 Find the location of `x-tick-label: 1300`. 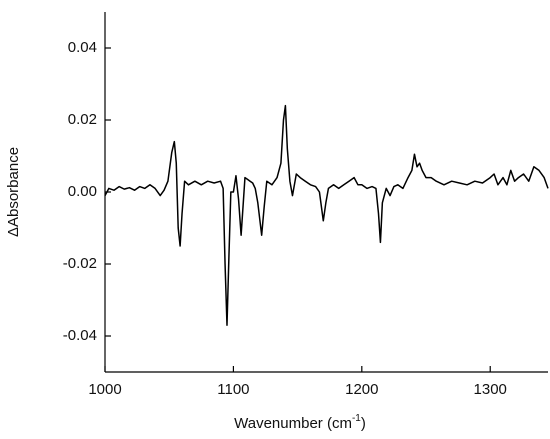

x-tick-label: 1300 is located at coordinates (490, 389).